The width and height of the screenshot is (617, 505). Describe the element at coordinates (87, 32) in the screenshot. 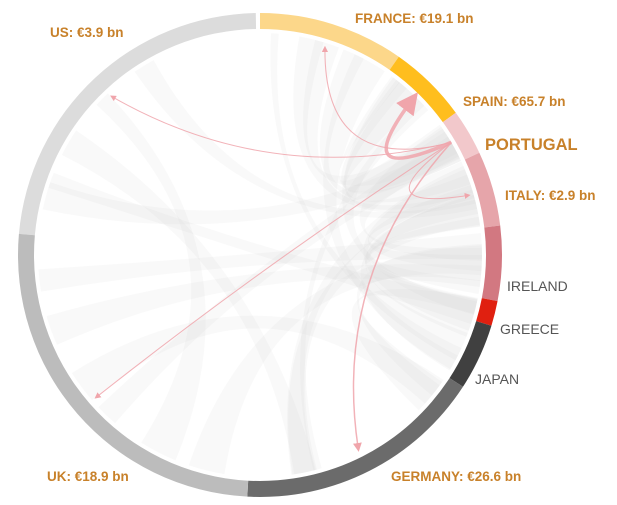

I see `label-us: US: €3.9 bn` at that location.